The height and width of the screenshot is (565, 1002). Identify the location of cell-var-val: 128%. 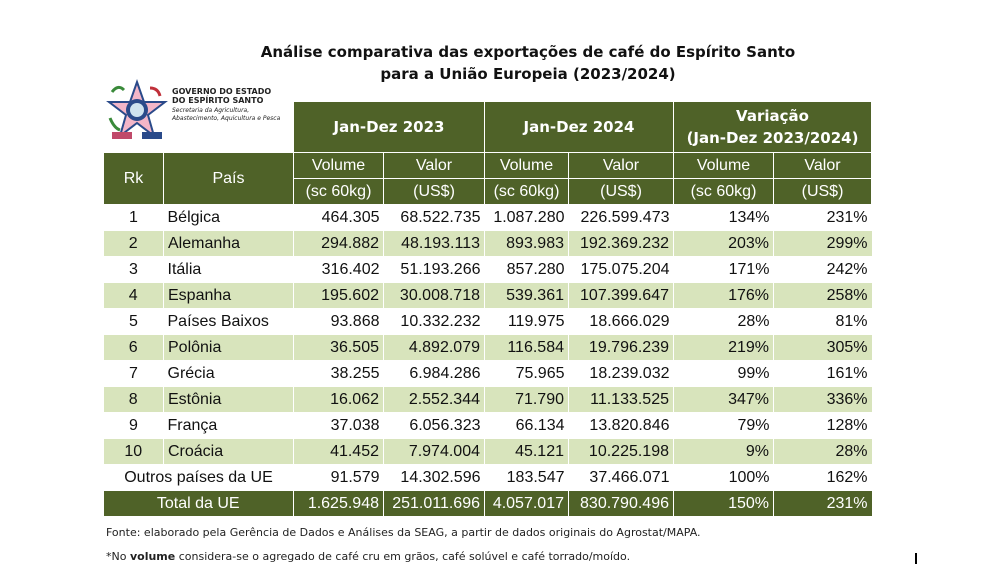
(822, 425).